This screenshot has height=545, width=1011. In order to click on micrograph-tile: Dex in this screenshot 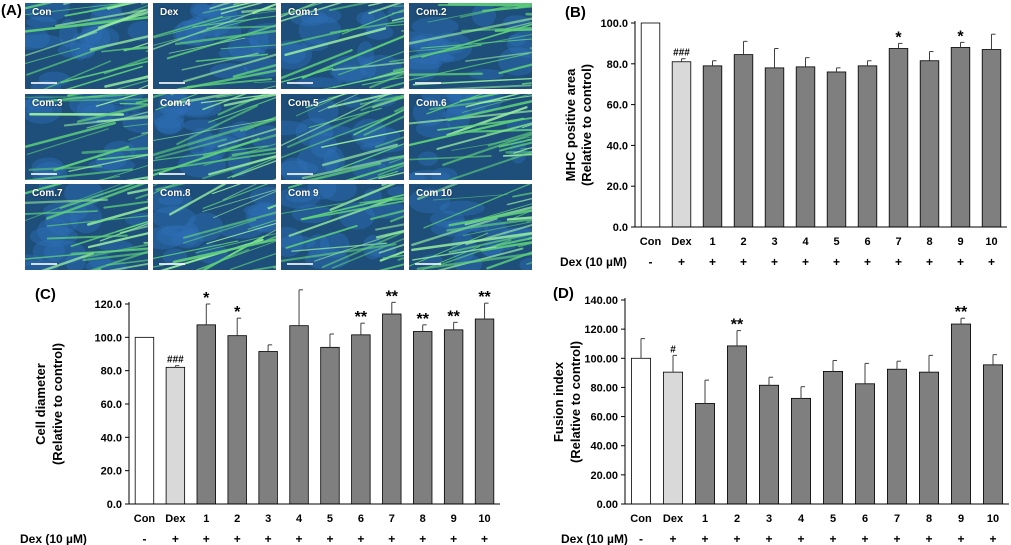, I will do `click(214, 46)`.